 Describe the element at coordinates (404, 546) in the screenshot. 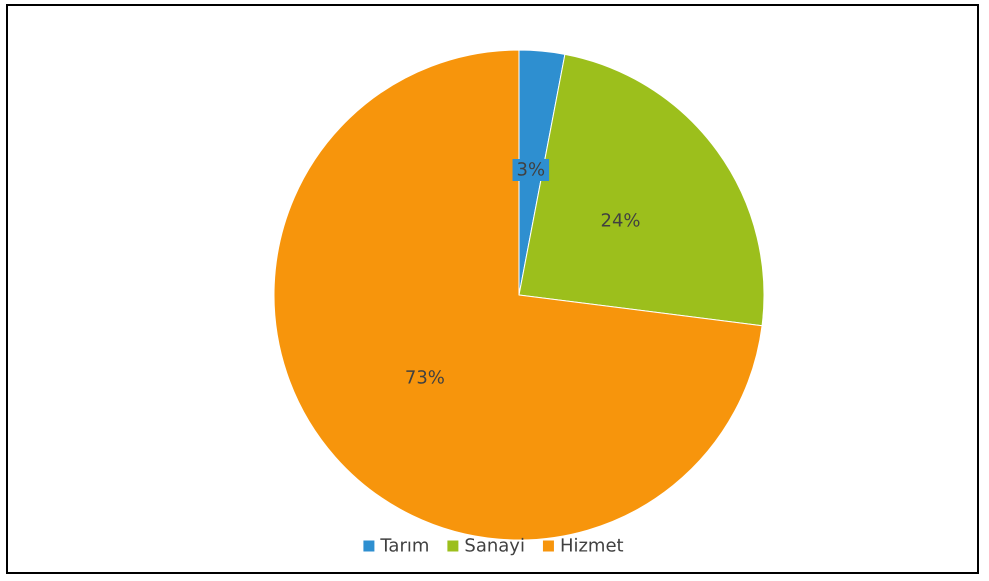

I see `legend-label: Tarım` at that location.